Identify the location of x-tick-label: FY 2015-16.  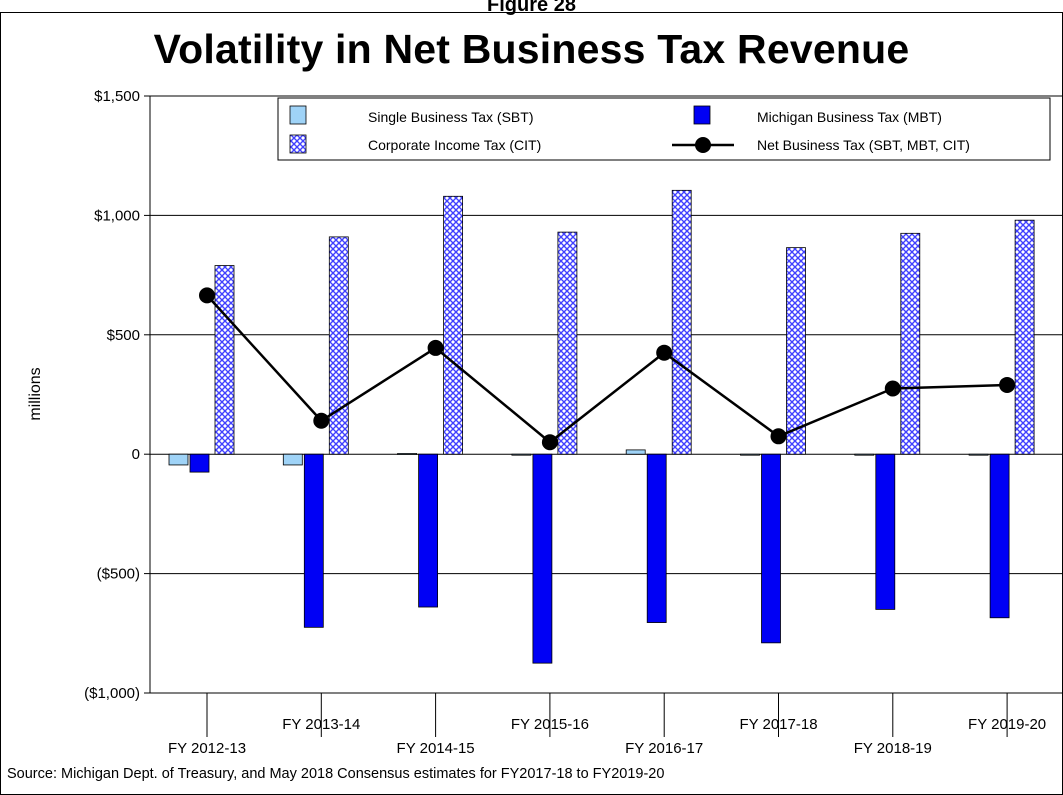
(550, 724).